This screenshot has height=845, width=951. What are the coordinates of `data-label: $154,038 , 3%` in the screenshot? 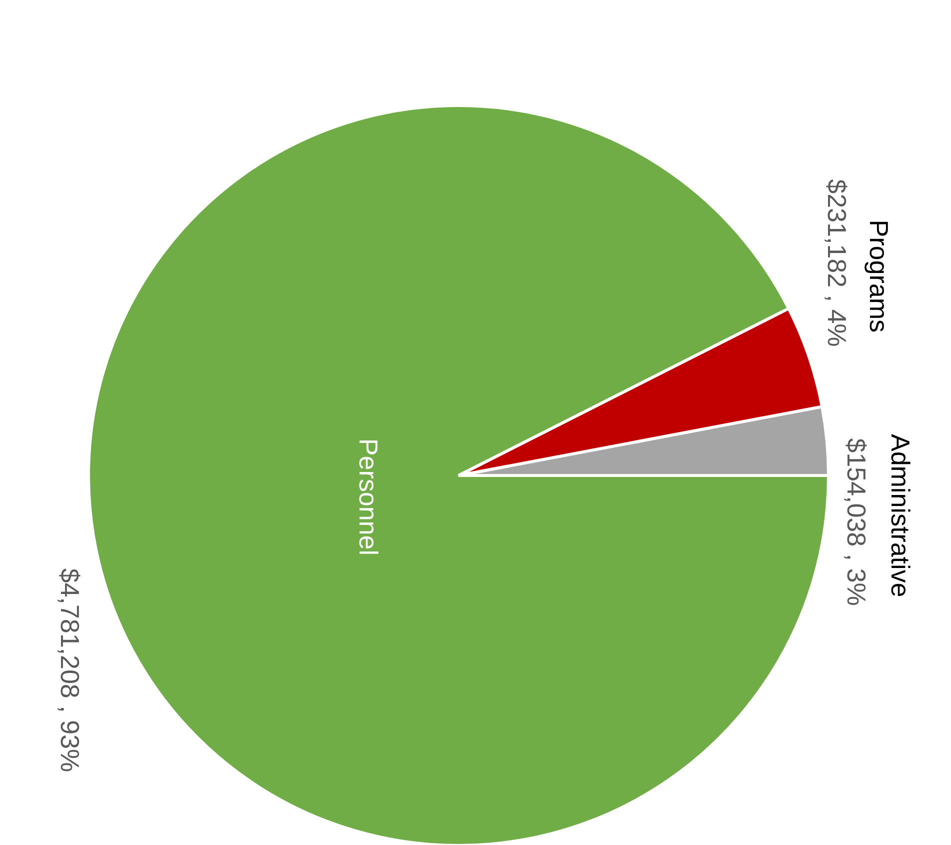 It's located at (856, 522).